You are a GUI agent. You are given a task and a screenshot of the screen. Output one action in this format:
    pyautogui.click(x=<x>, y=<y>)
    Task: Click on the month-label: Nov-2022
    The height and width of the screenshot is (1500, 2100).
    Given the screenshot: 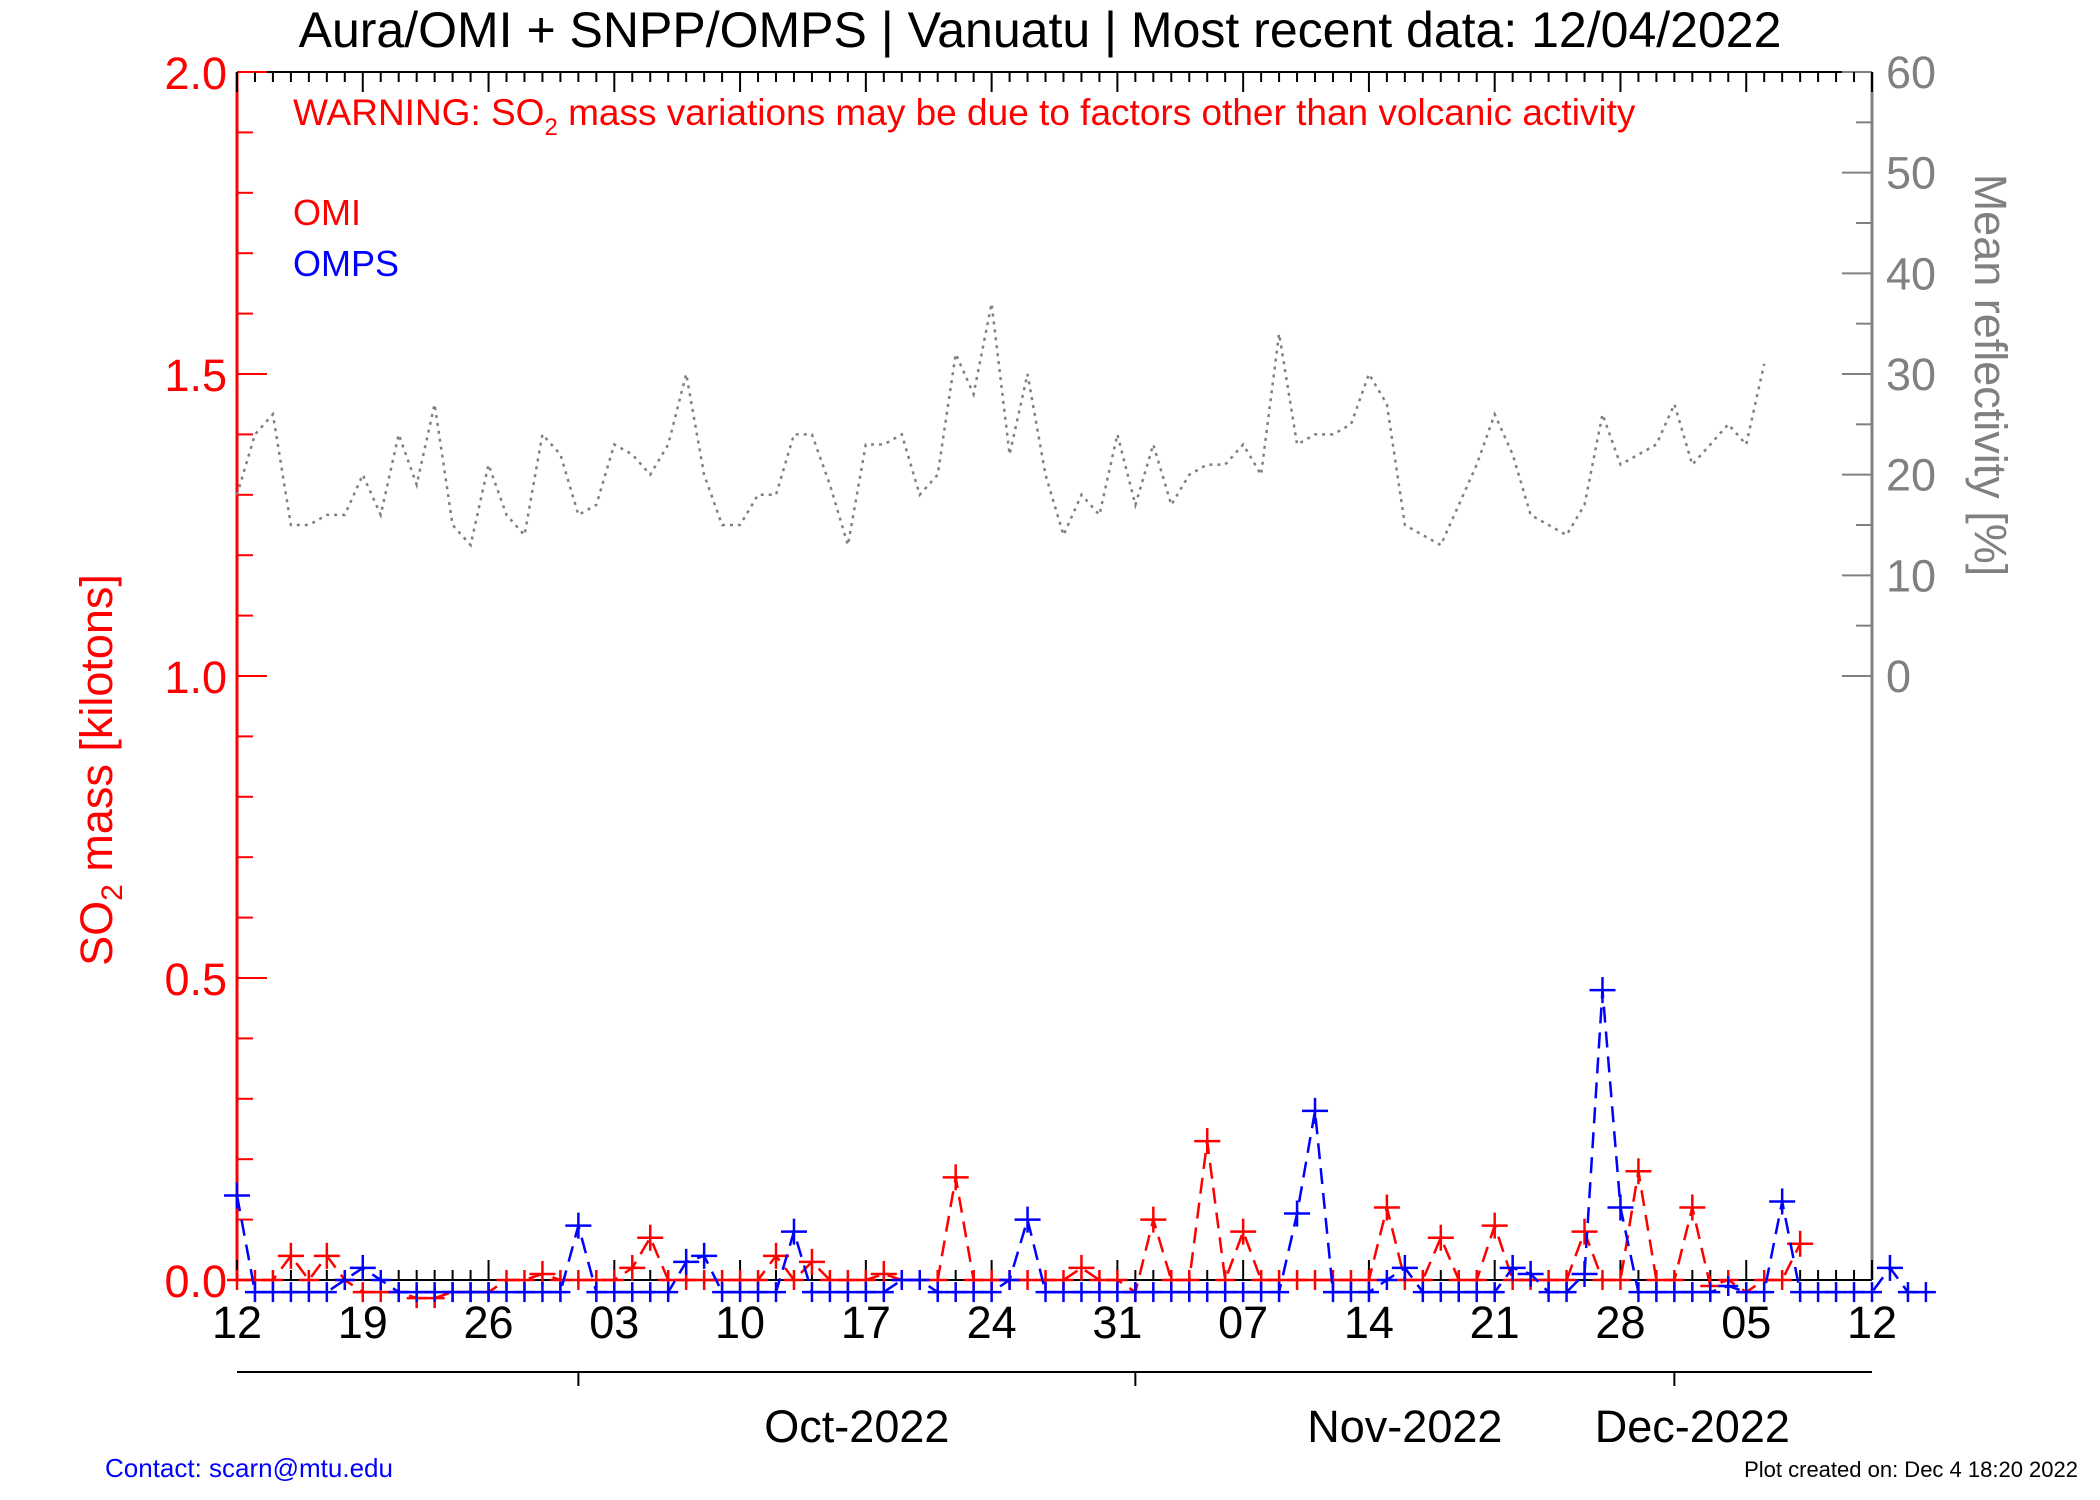 What is the action you would take?
    pyautogui.click(x=1404, y=1426)
    